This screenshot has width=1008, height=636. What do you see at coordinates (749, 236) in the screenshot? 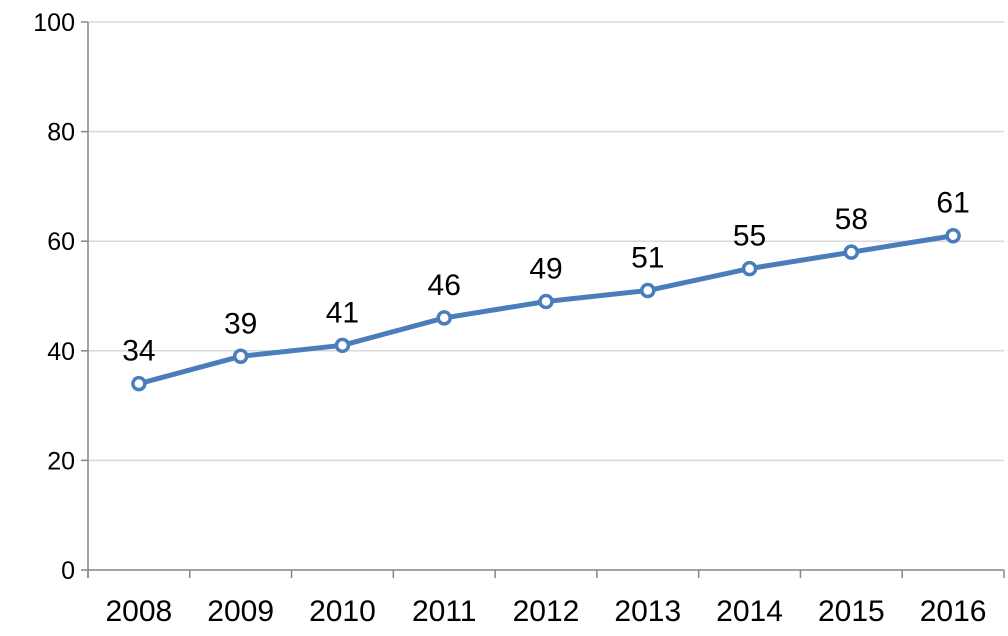
I see `data-label: 55` at bounding box center [749, 236].